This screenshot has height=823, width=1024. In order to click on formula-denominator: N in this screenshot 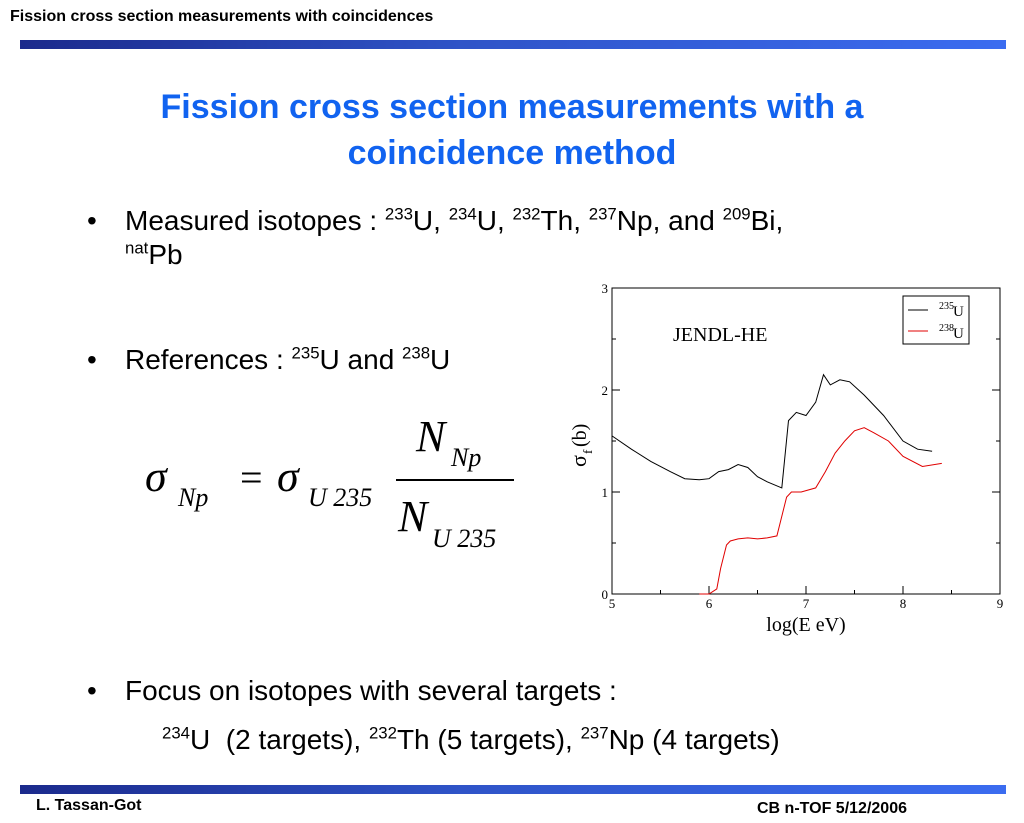, I will do `click(413, 516)`.